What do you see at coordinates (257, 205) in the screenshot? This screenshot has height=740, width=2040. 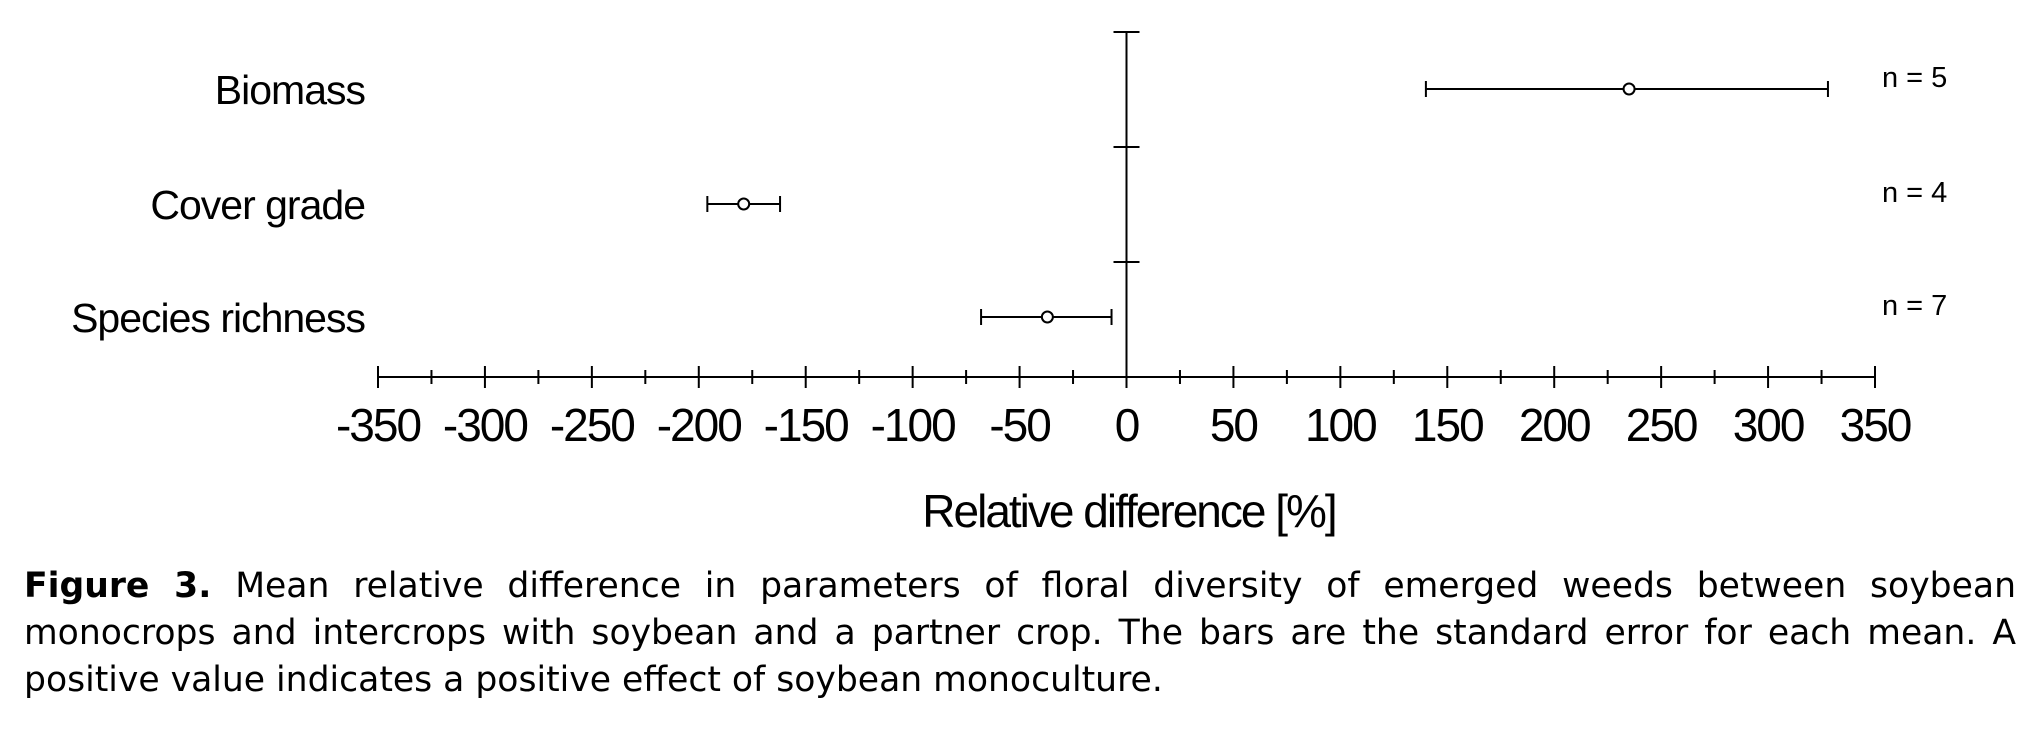 I see `category-label: Cover grade` at bounding box center [257, 205].